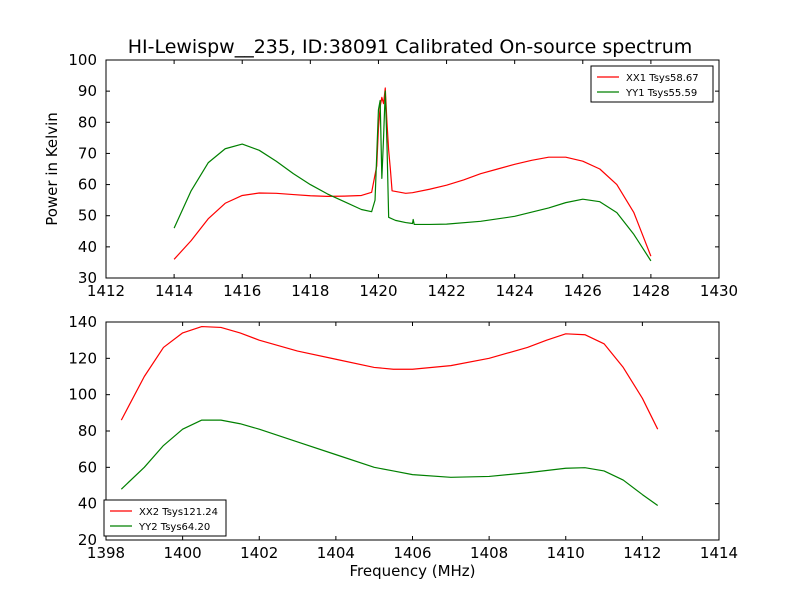  Describe the element at coordinates (661, 93) in the screenshot. I see `legend-label: YY1 Tsys55.59` at that location.